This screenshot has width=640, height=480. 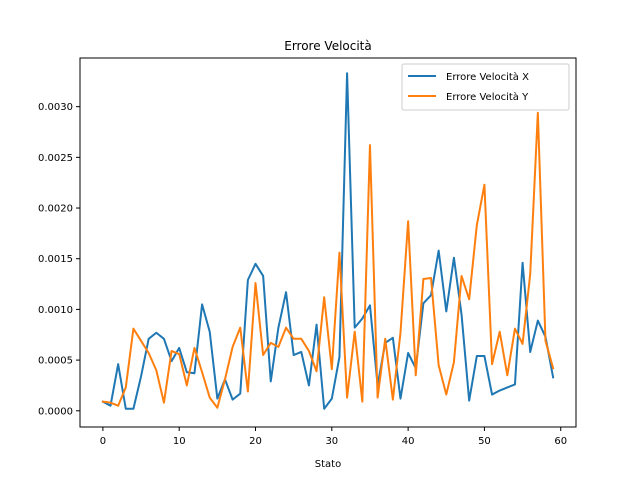 I want to click on legend-box, so click(x=485, y=87).